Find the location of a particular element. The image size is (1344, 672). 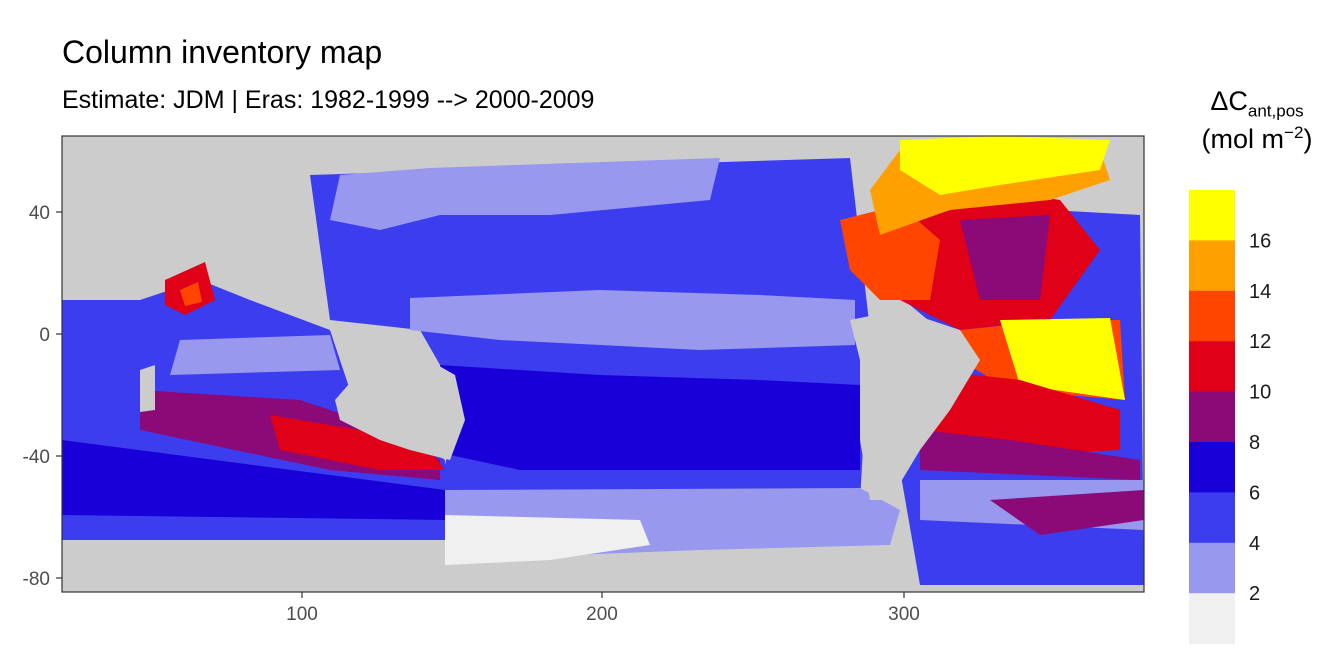

ocean-gulf-stream is located at coordinates (890, 252).